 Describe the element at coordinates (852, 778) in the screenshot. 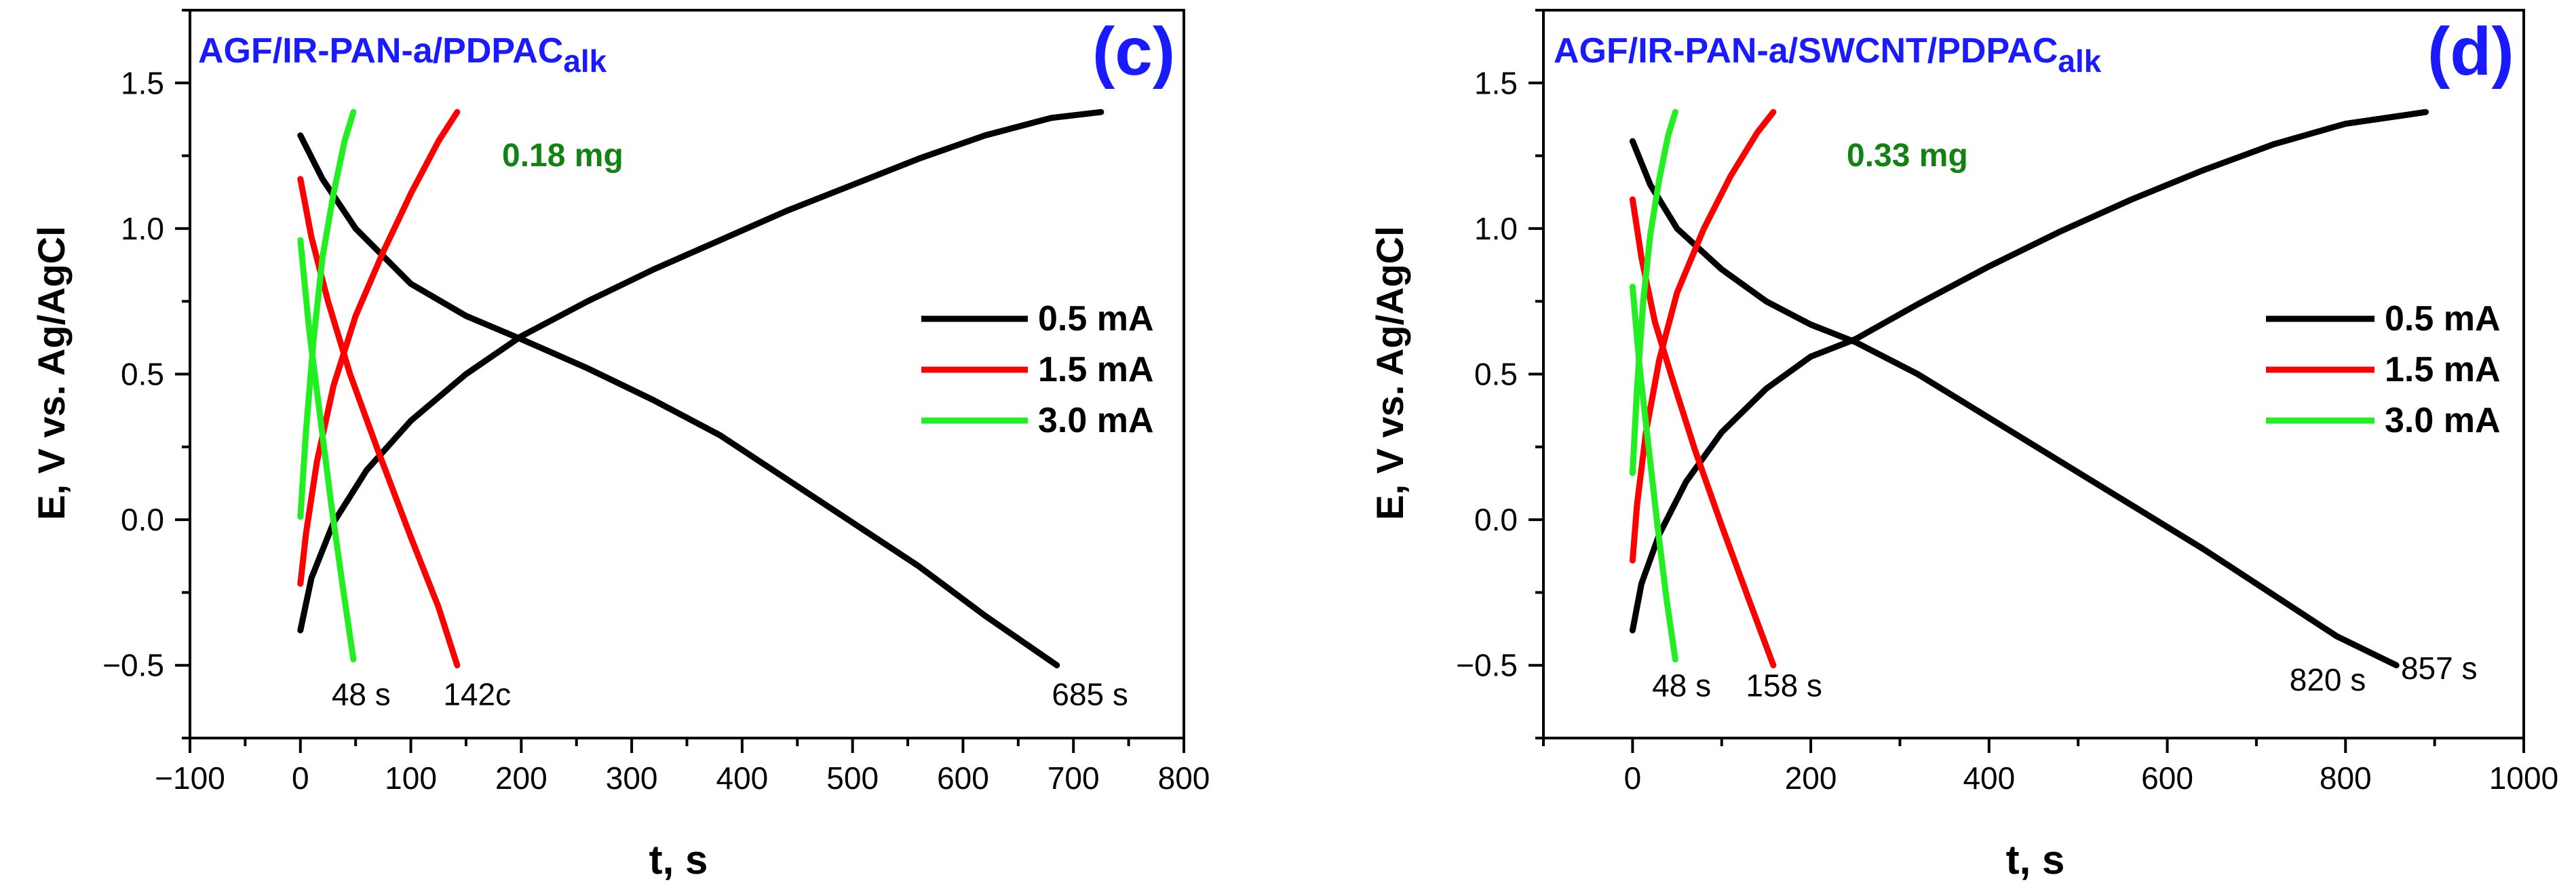

I see `x-tick-label-c: 500` at that location.